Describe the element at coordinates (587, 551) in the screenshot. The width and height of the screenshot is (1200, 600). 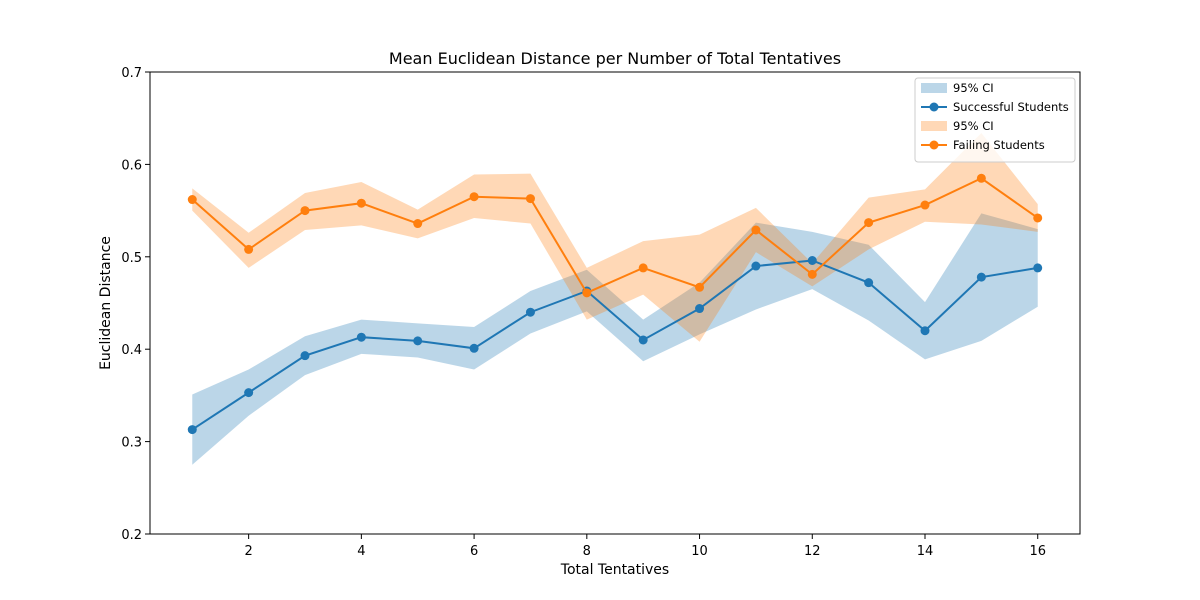
I see `x-tick-label: 8` at that location.